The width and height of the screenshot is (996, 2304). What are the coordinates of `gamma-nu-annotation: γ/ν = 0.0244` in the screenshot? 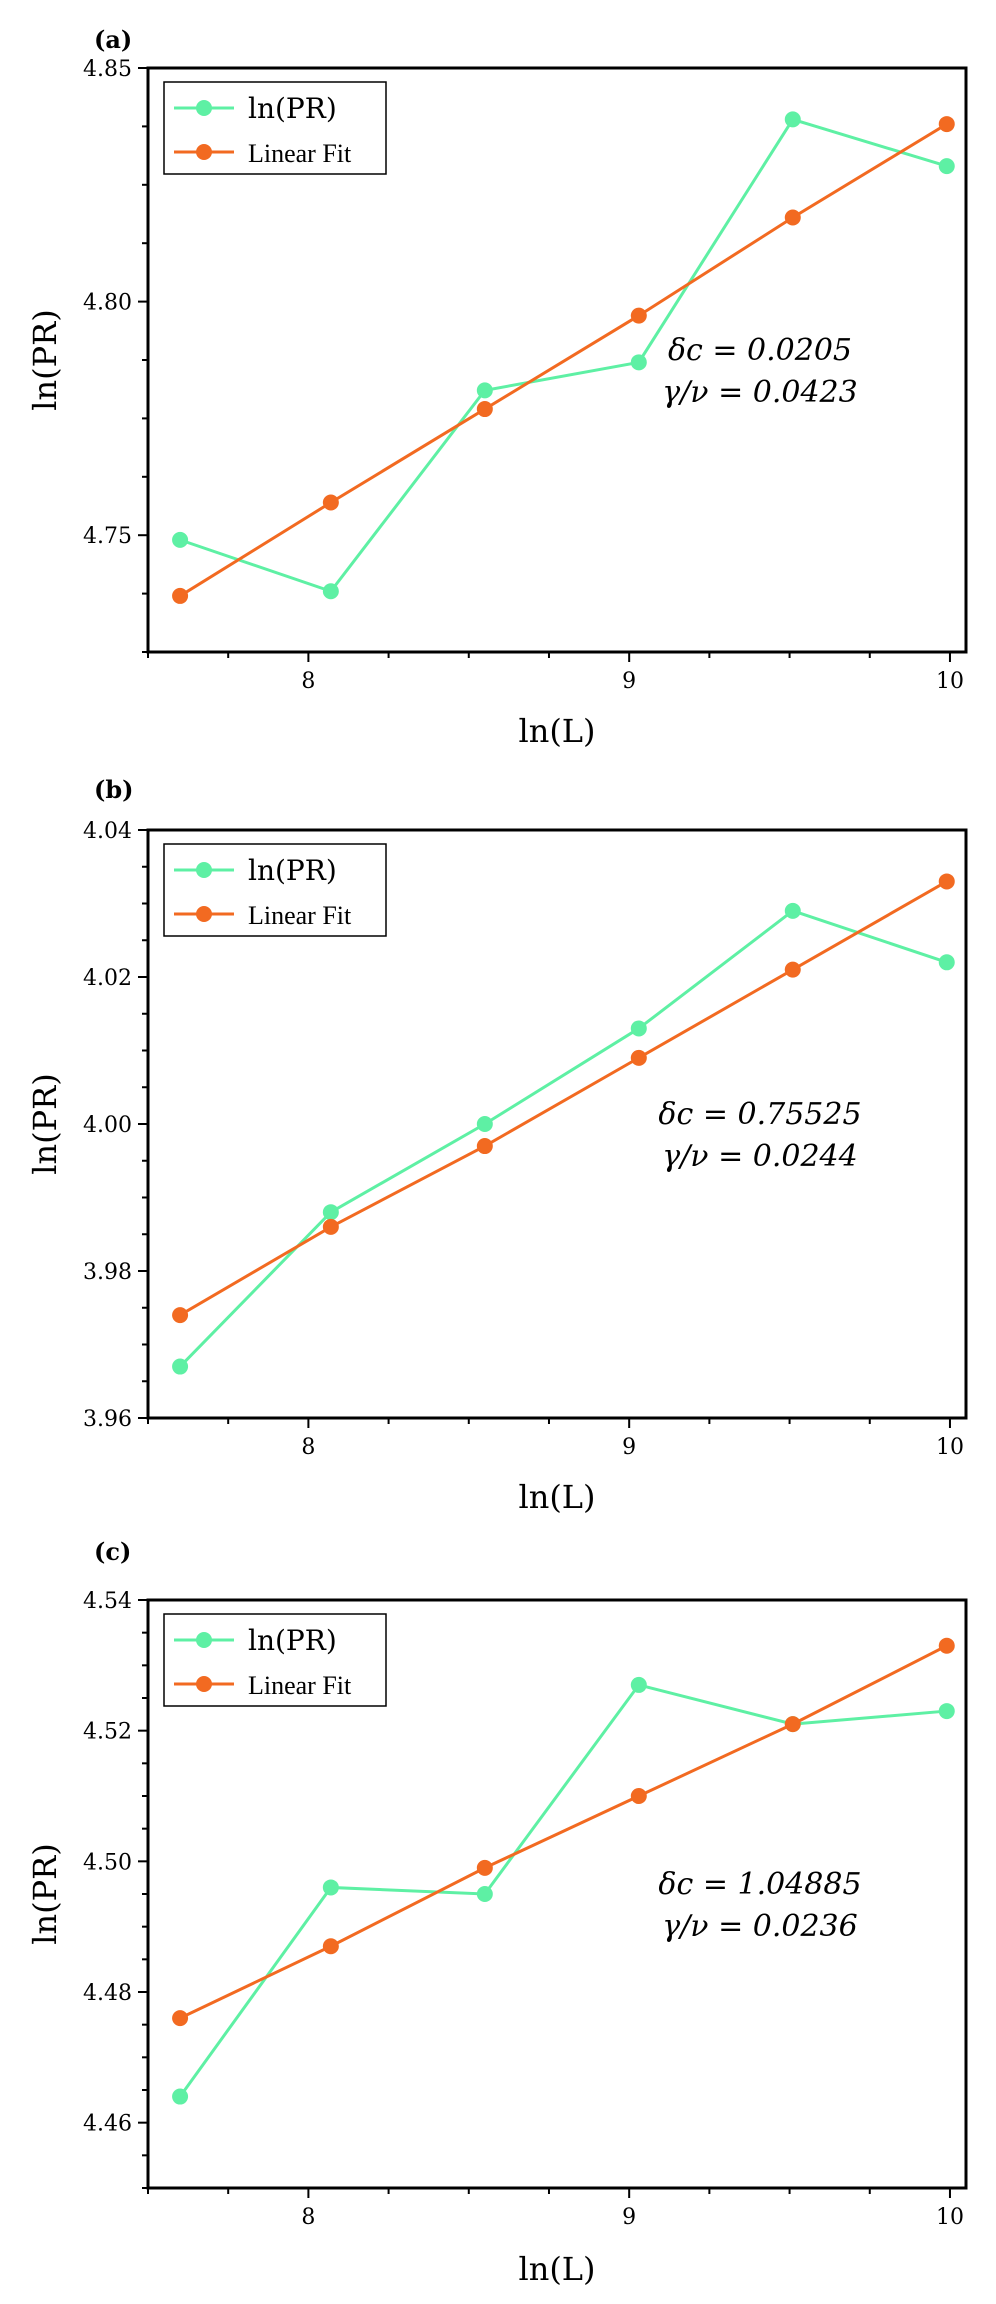 It's located at (759, 1156).